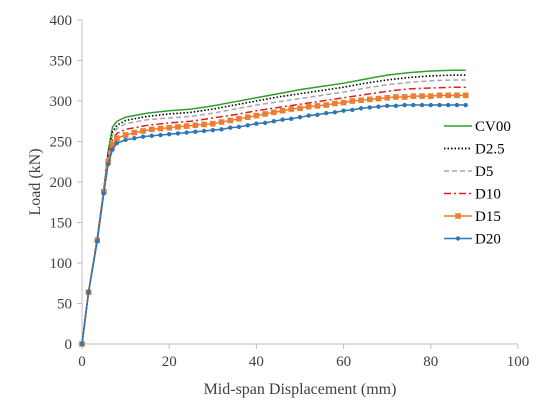  What do you see at coordinates (343, 362) in the screenshot?
I see `x-tick-label: 60` at bounding box center [343, 362].